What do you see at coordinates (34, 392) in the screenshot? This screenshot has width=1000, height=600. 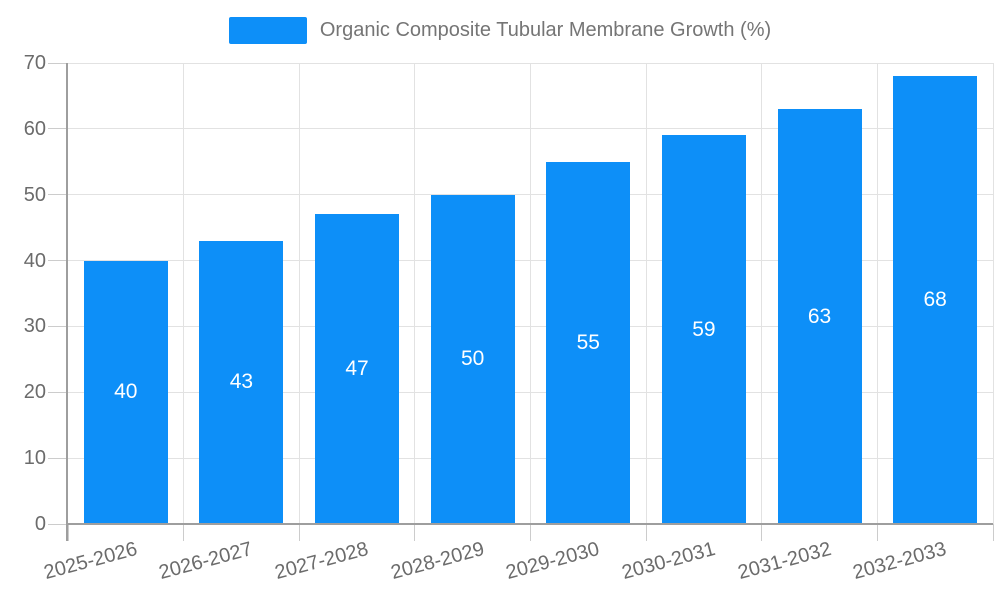 I see `y-axis-tick-label: 20` at bounding box center [34, 392].